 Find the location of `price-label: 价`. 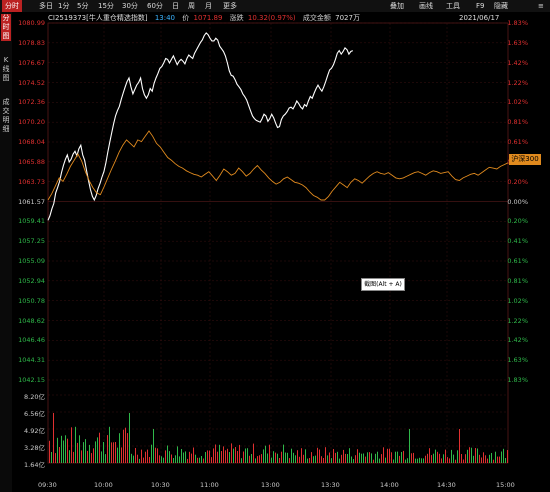

price-label: 价 is located at coordinates (186, 18).